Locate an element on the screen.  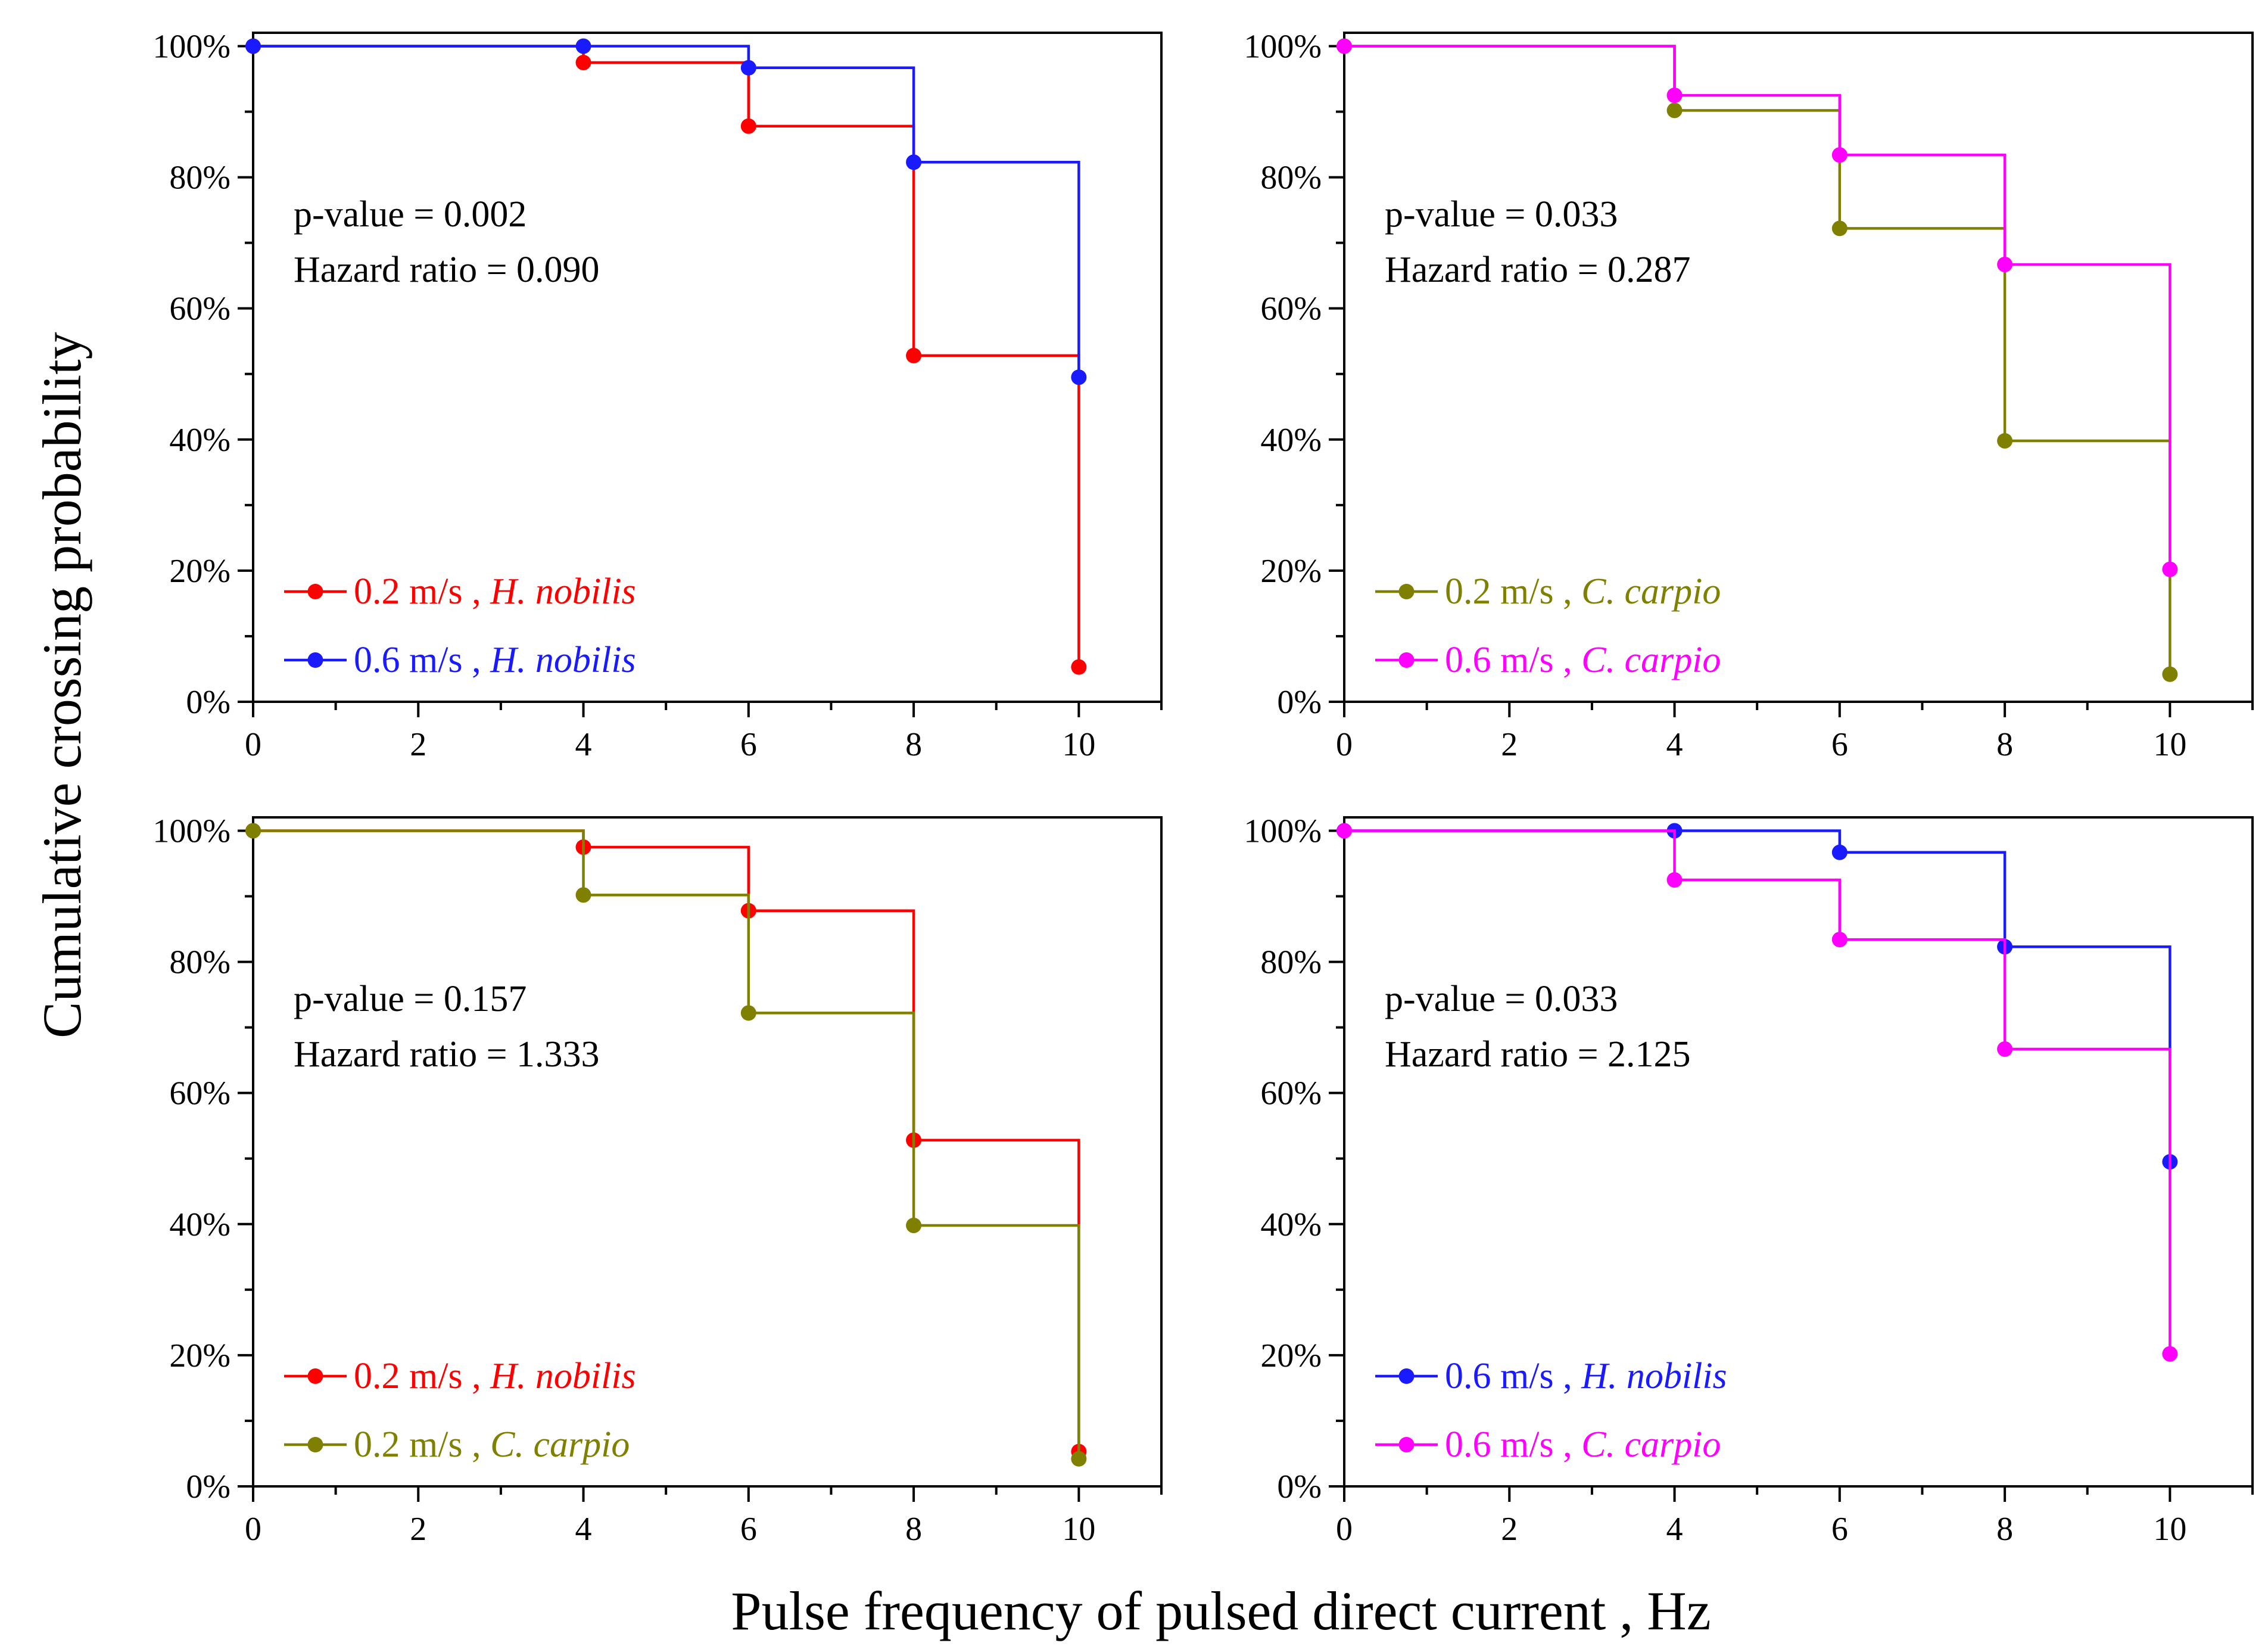
x-tick-label: 6 is located at coordinates (1839, 744).